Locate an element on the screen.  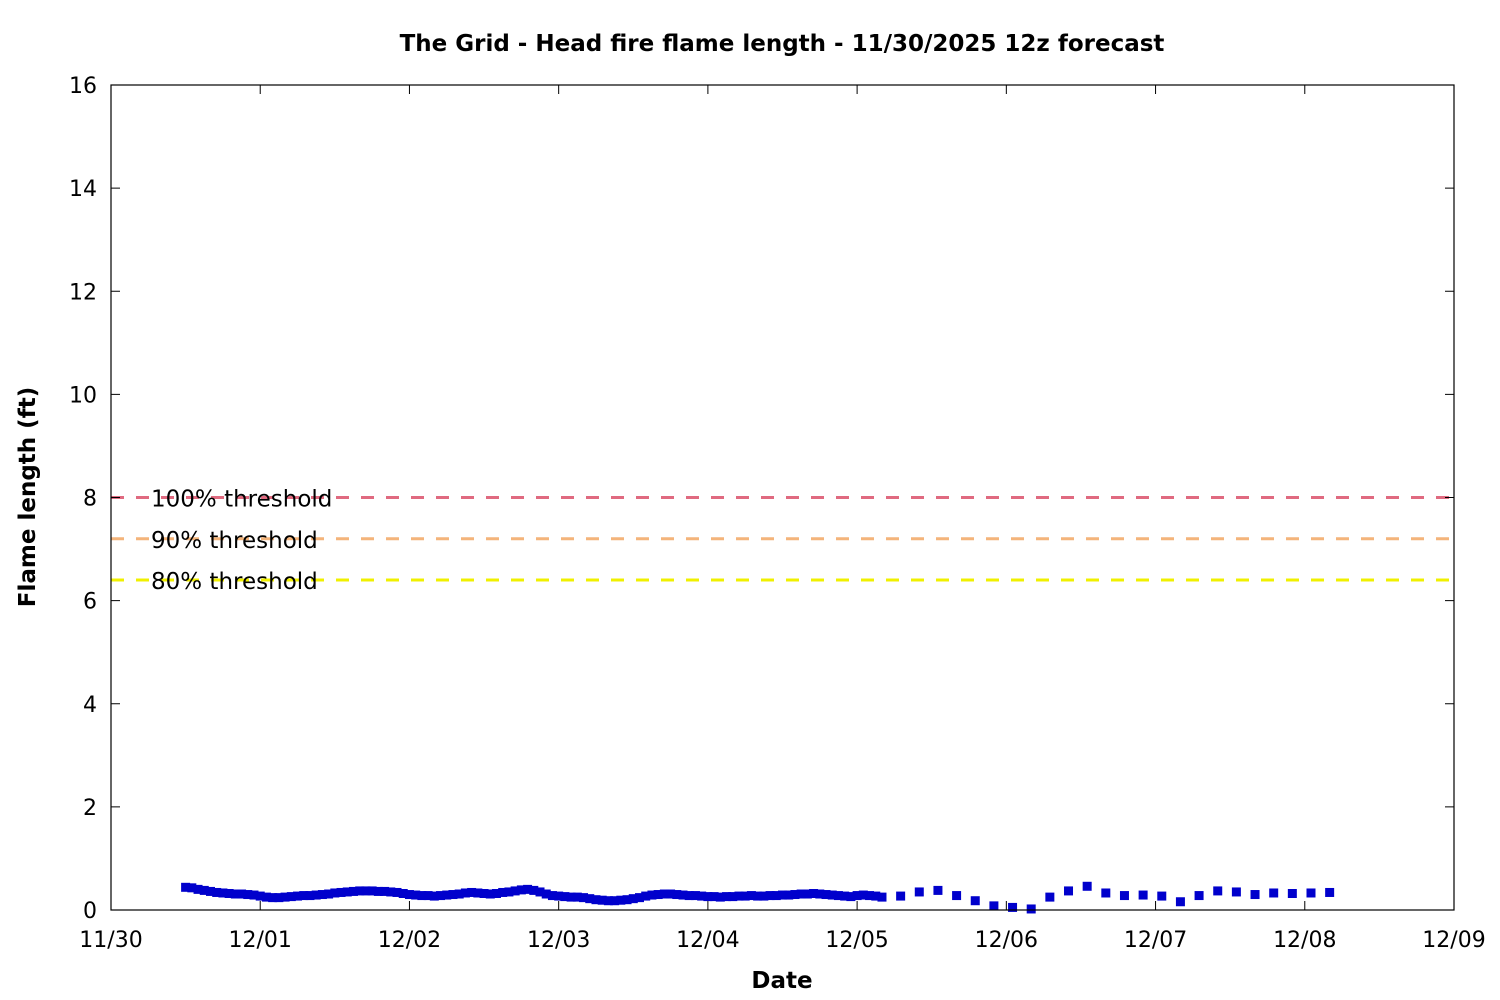
x-tick-label: 12/04 is located at coordinates (707, 940).